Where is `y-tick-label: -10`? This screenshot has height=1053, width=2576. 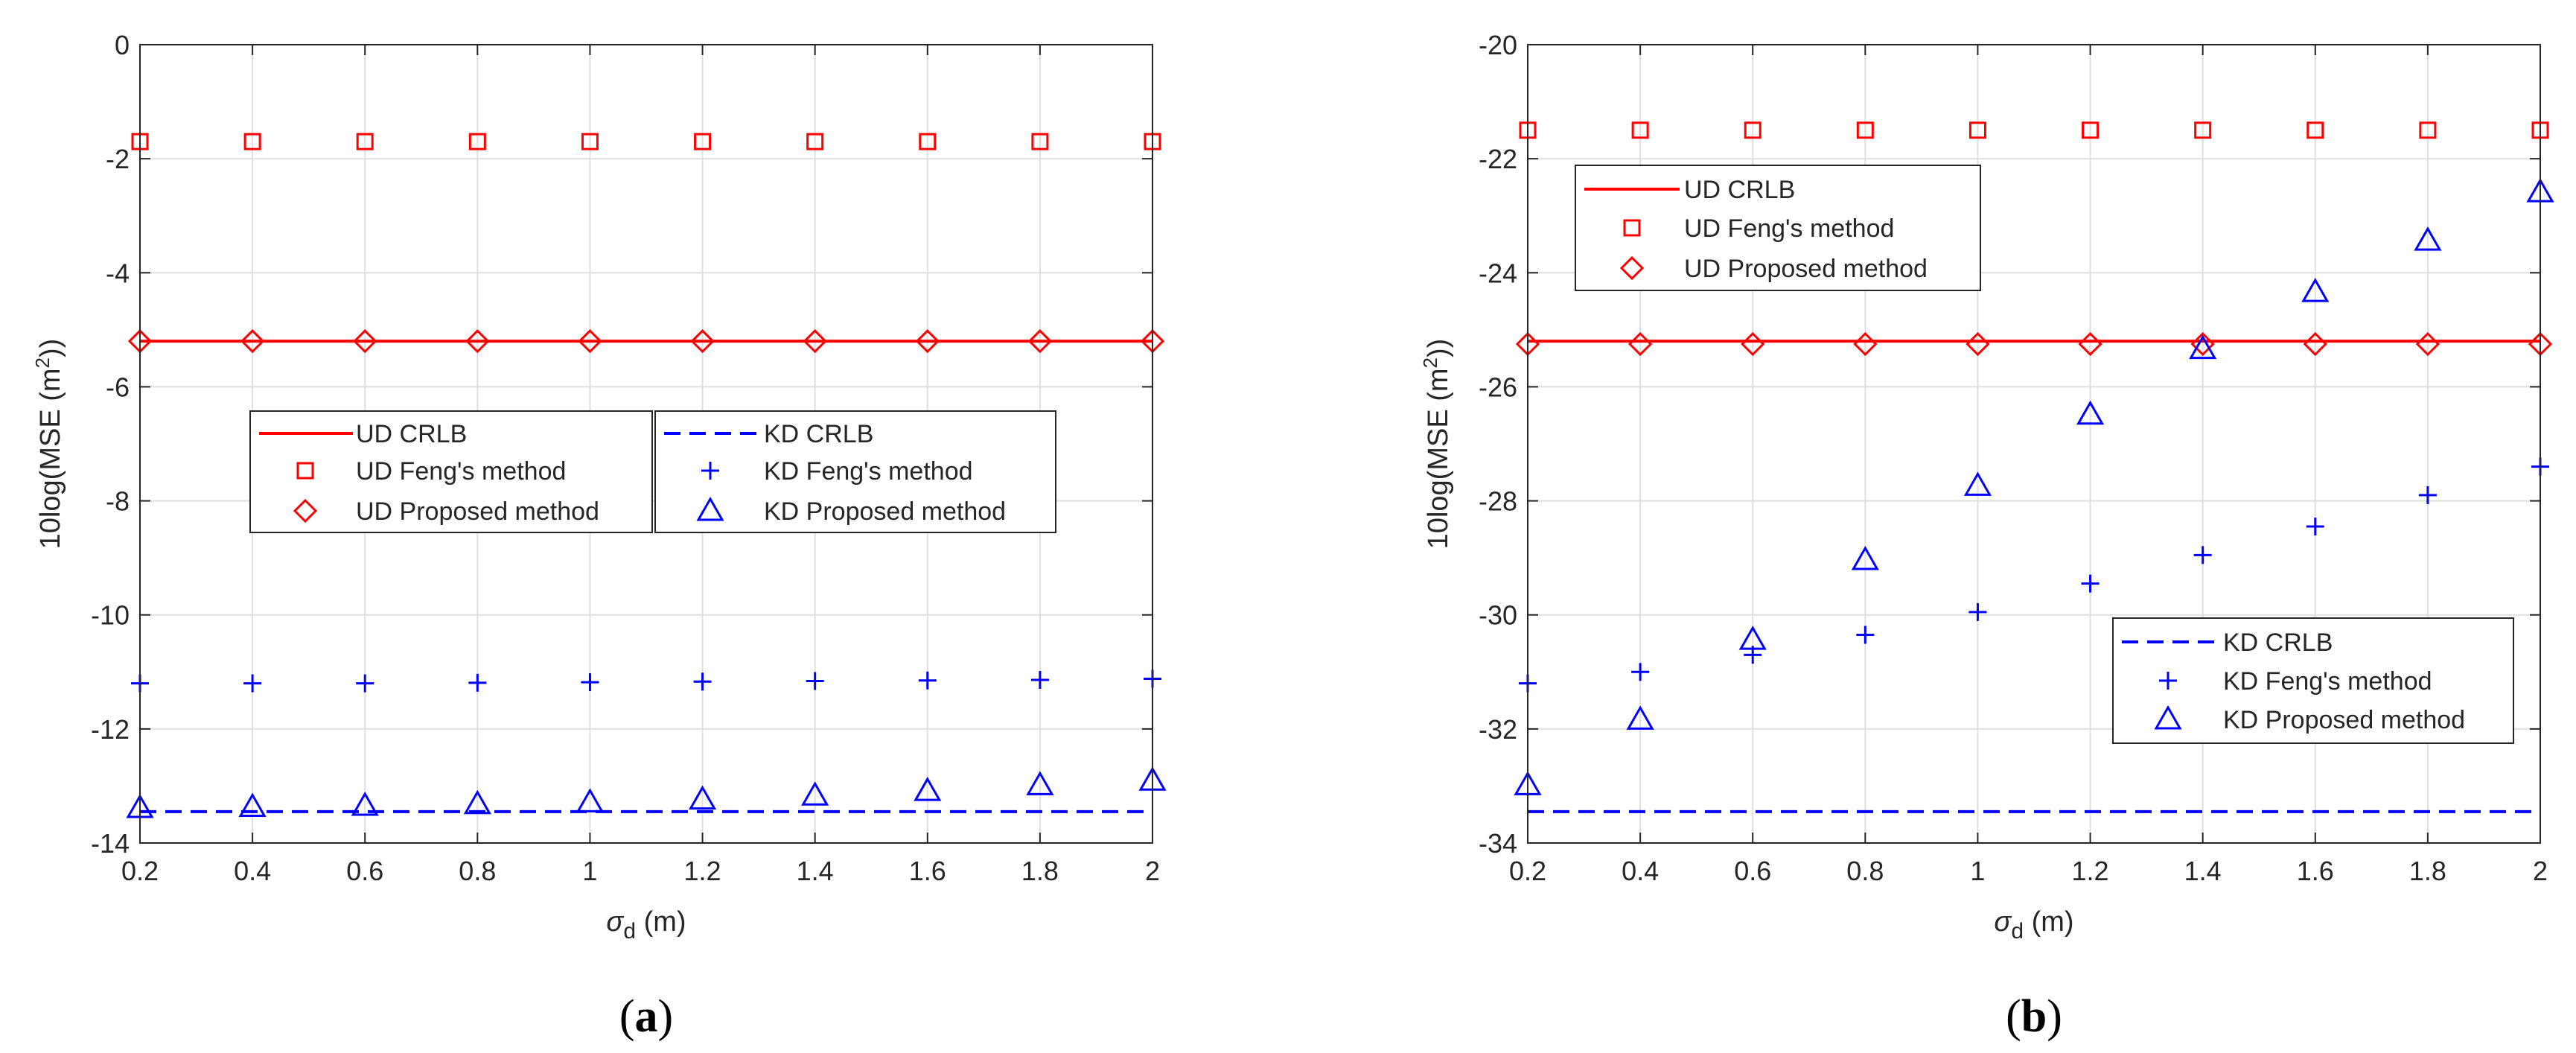
y-tick-label: -10 is located at coordinates (110, 615).